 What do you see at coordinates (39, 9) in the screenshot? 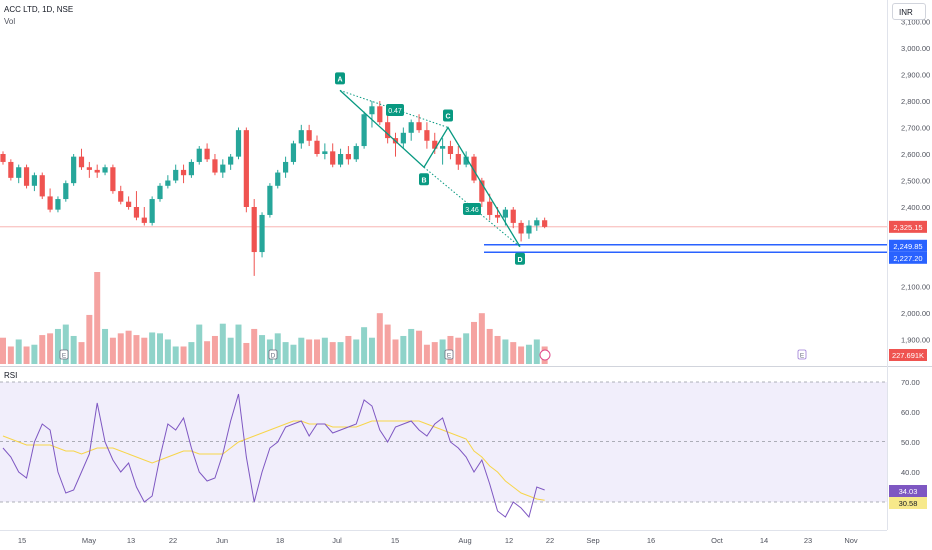
I see `symbol-title: ACC LTD, 1D, NSE` at bounding box center [39, 9].